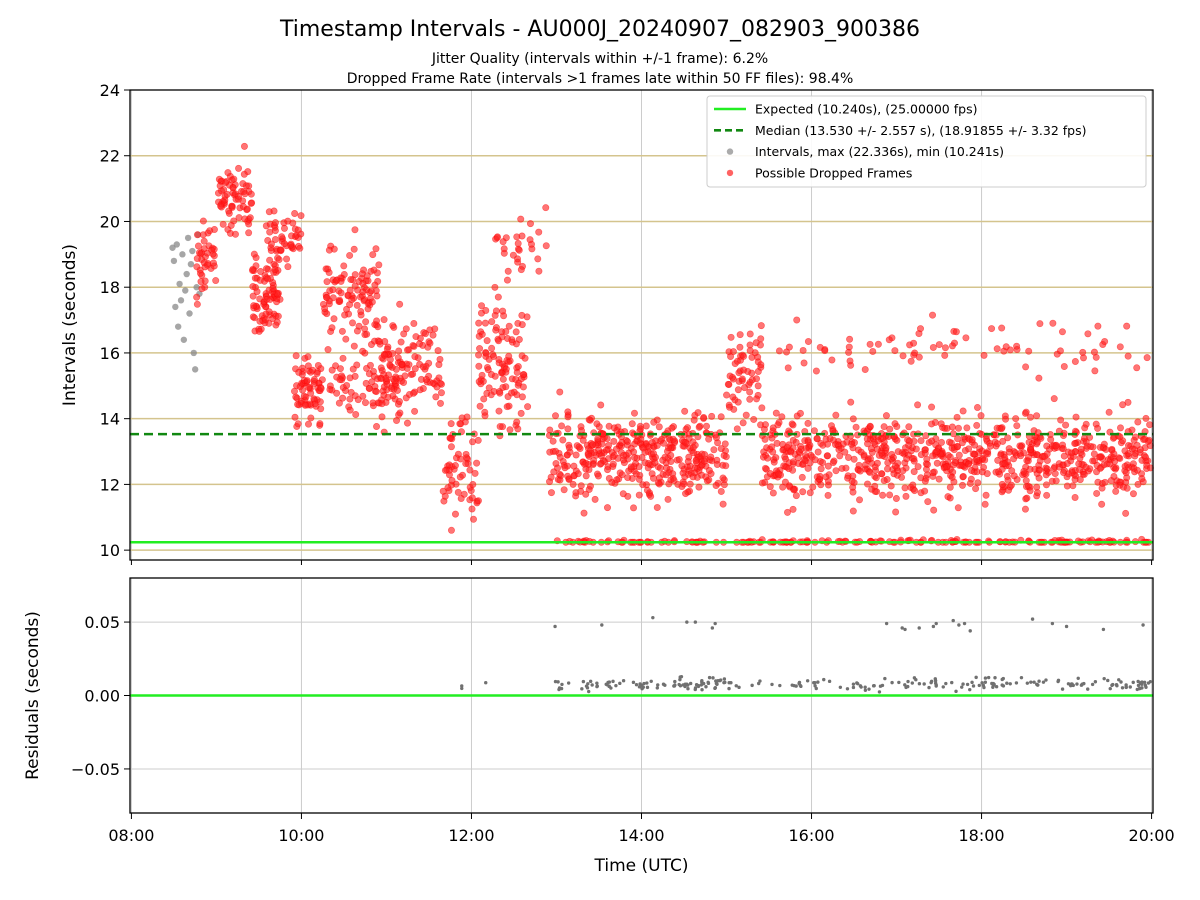  I want to click on y-tick-label: 18, so click(110, 287).